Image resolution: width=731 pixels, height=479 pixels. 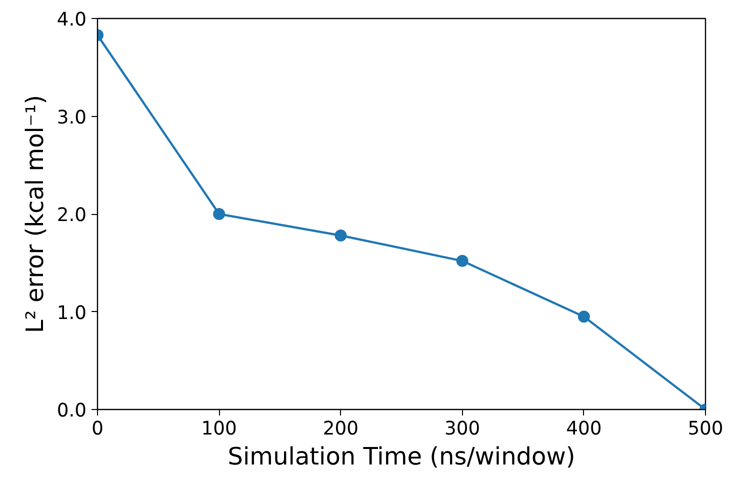 I want to click on x-tick-label: 100, so click(x=219, y=429).